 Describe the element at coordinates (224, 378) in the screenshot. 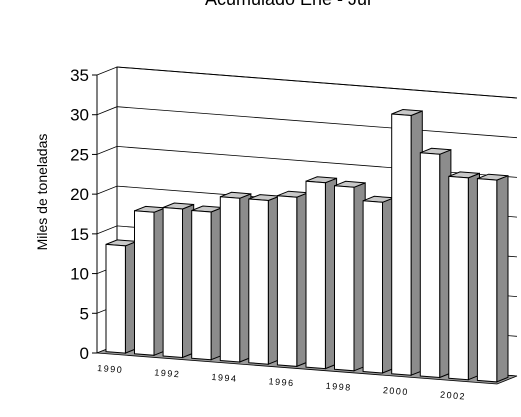

I see `x-tick-label: 1994` at that location.